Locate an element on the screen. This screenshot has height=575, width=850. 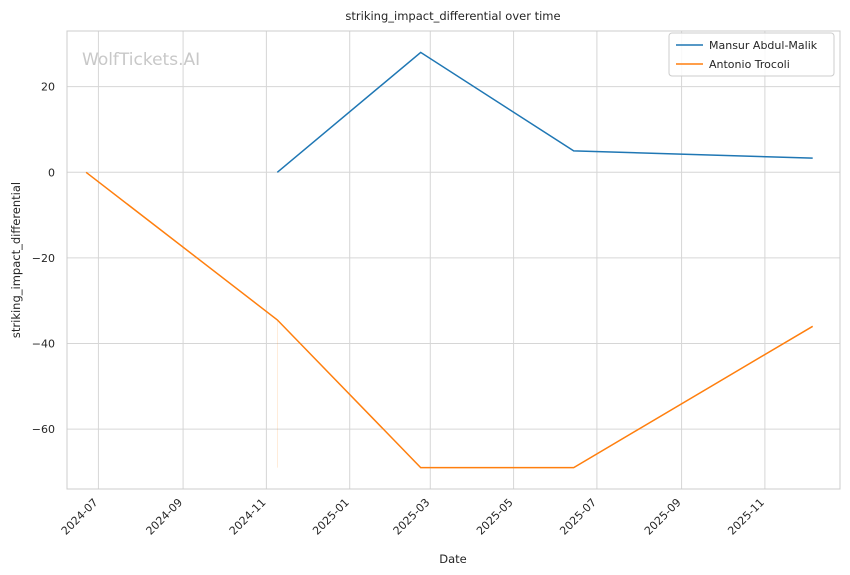
legend: Mansur Abdul-Malik Antonio Trocoli is located at coordinates (751, 54).